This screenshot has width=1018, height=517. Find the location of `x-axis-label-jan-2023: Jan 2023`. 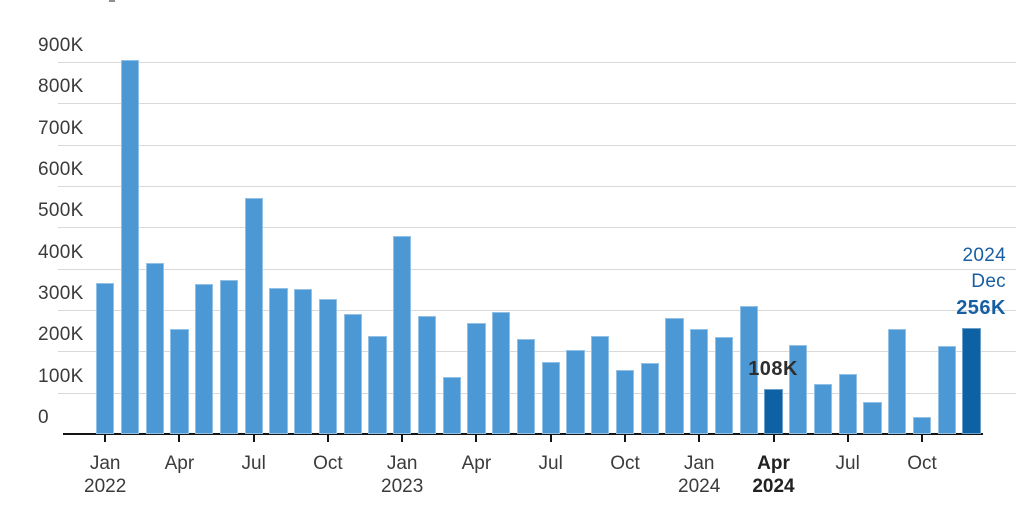

x-axis-label-jan-2023: Jan 2023 is located at coordinates (402, 475).